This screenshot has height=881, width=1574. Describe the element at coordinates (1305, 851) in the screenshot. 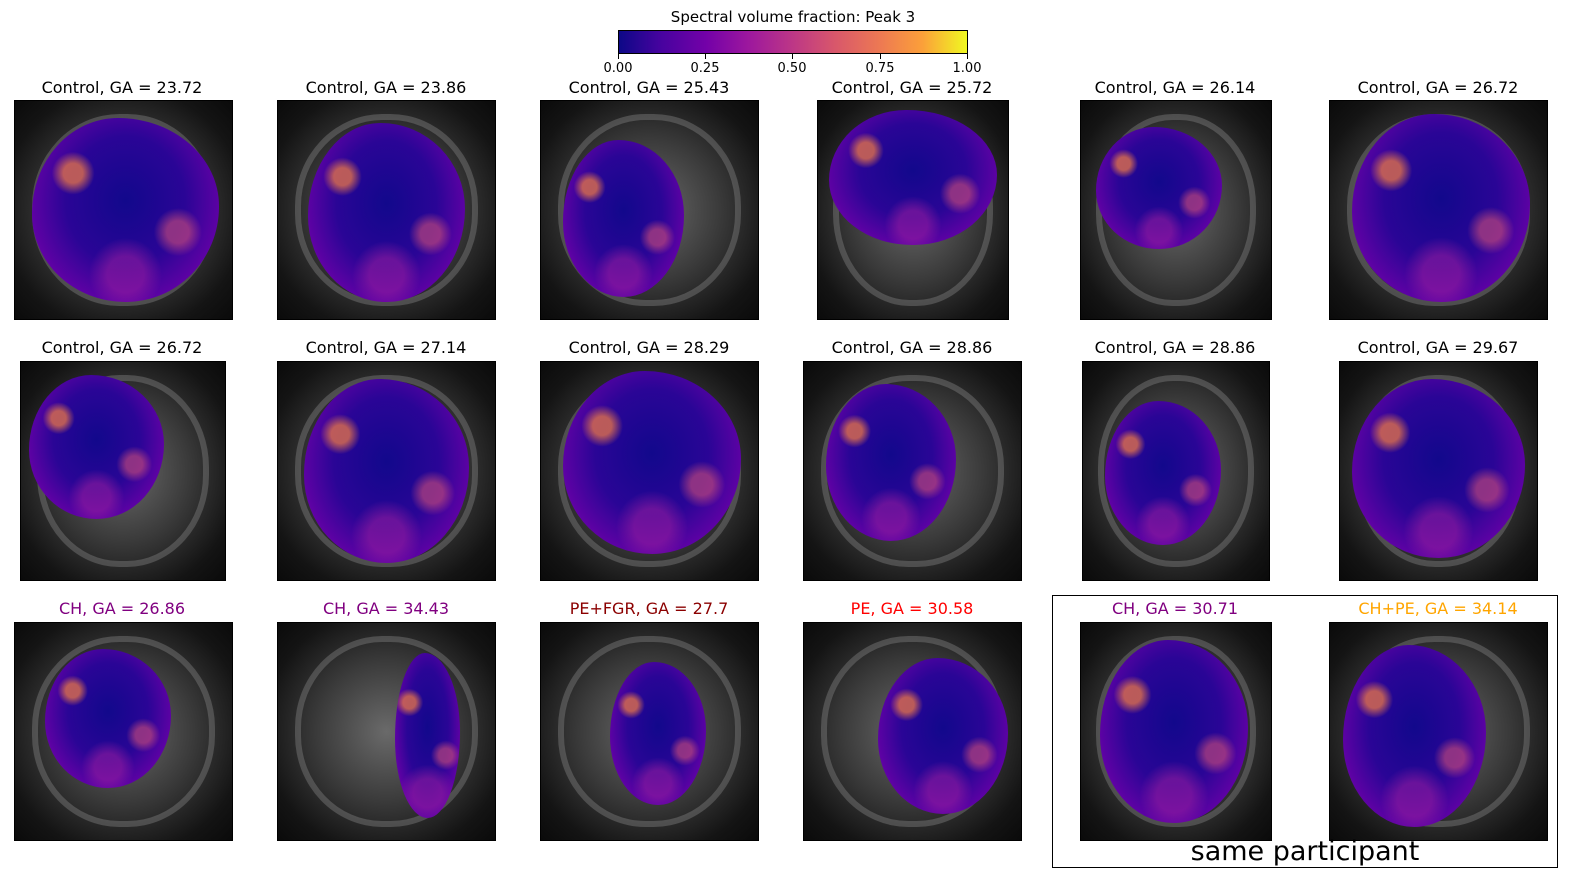

I see `same-participant-label: same participant` at that location.